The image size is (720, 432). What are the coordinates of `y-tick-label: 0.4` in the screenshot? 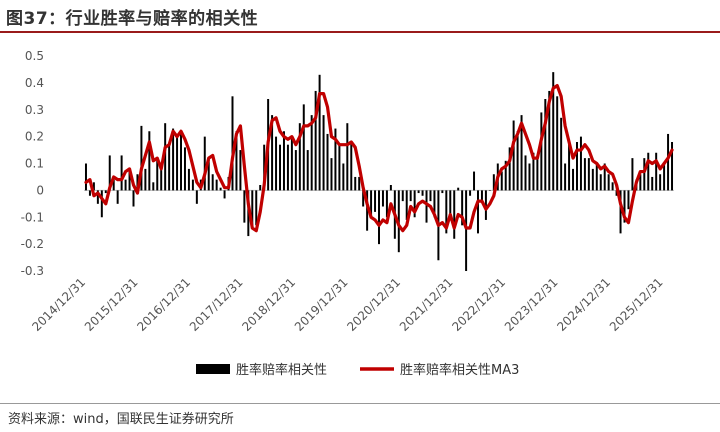 It's located at (34, 83).